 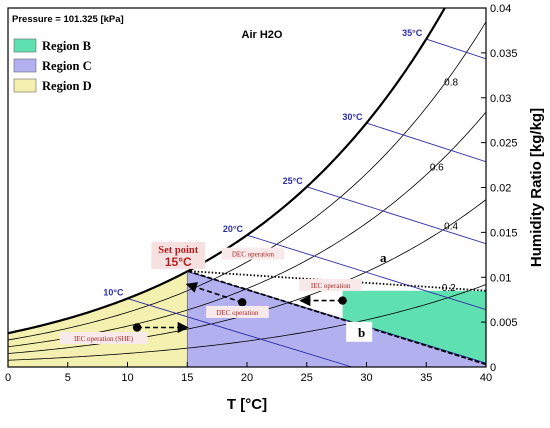 I want to click on y-tick-label-6: 0.03, so click(x=500, y=99).